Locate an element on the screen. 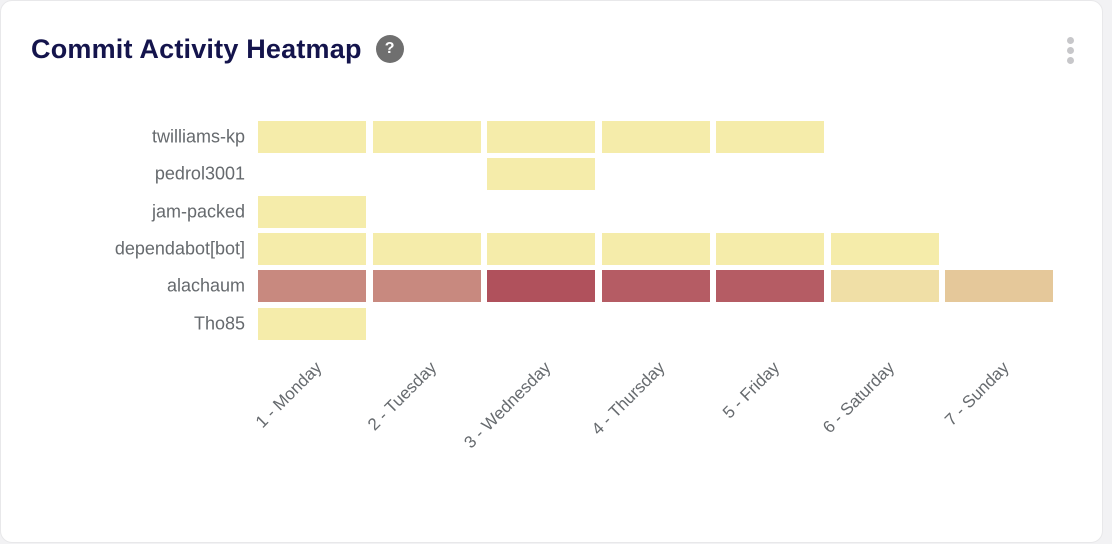 The width and height of the screenshot is (1112, 544). x-axis-label: 7 - Sunday is located at coordinates (976, 394).